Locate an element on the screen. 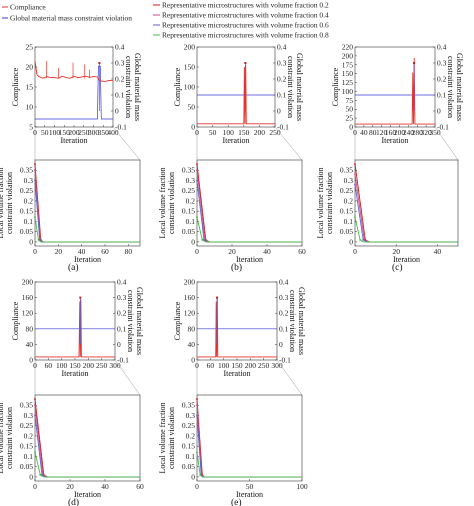  local-y-tick-label: 0.35 is located at coordinates (188, 405).